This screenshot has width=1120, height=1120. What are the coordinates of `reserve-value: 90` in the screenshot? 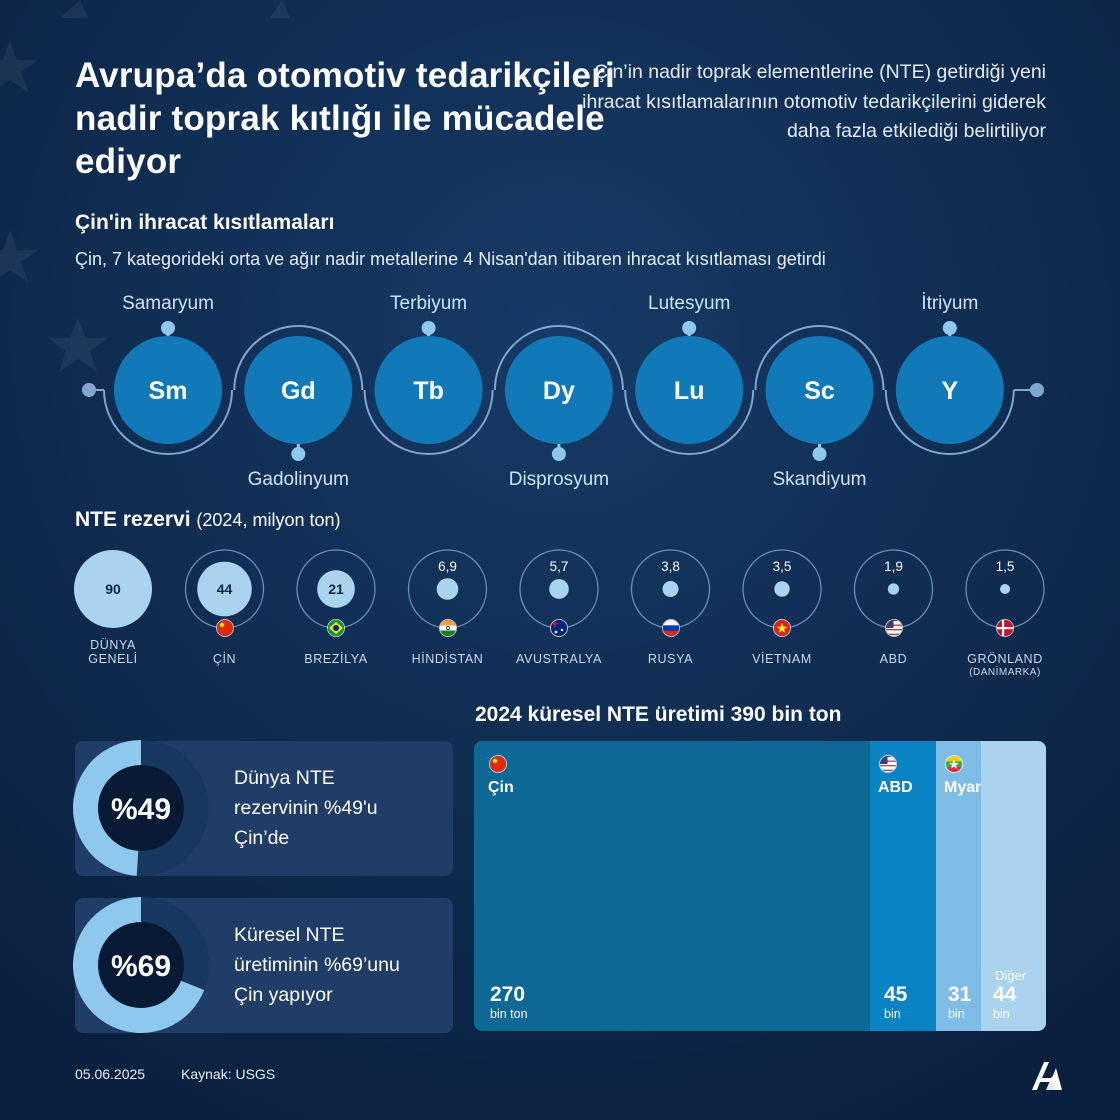 It's located at (113, 589).